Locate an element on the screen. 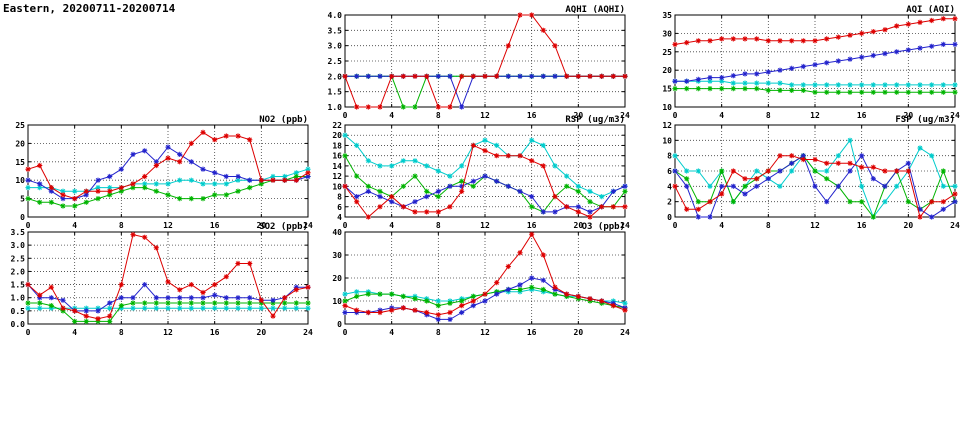  svg-text: 0.0 is located at coordinates (18, 324).